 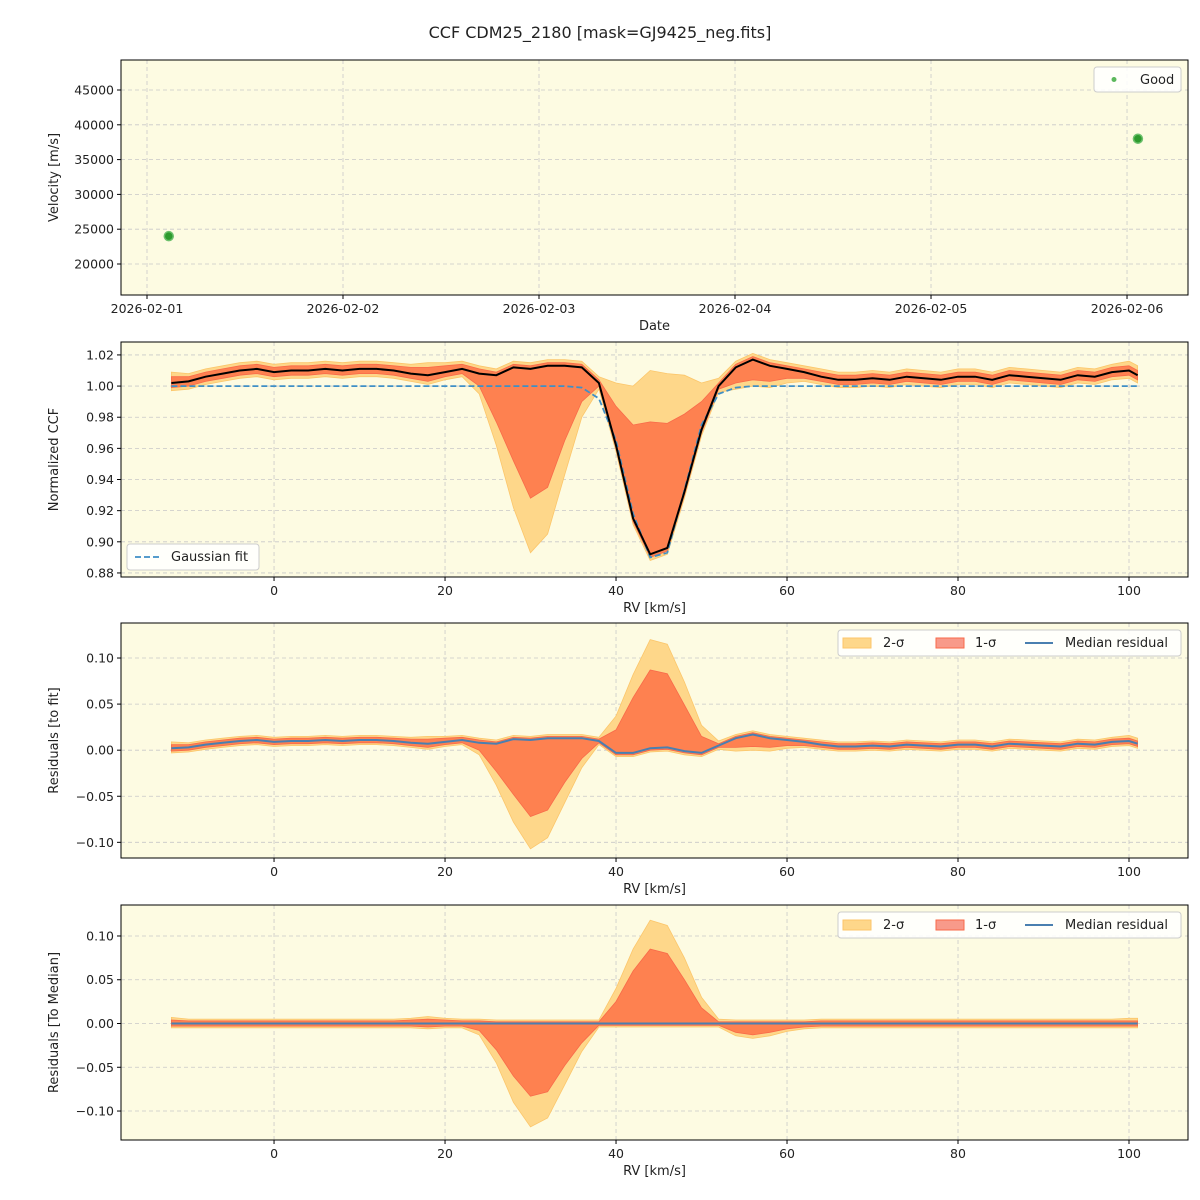 What do you see at coordinates (54, 1022) in the screenshot?
I see `y-axis-label: Residuals [To Median]` at bounding box center [54, 1022].